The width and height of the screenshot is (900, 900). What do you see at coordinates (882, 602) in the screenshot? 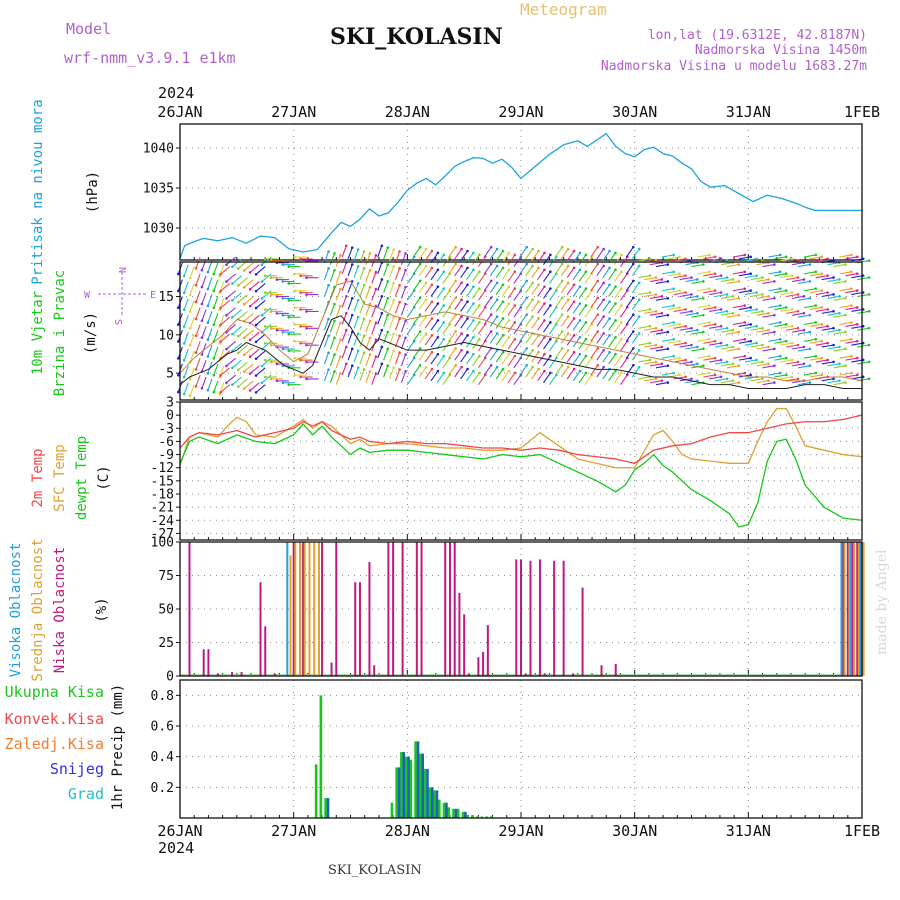
I see `credit-label: made by Angel` at bounding box center [882, 602].